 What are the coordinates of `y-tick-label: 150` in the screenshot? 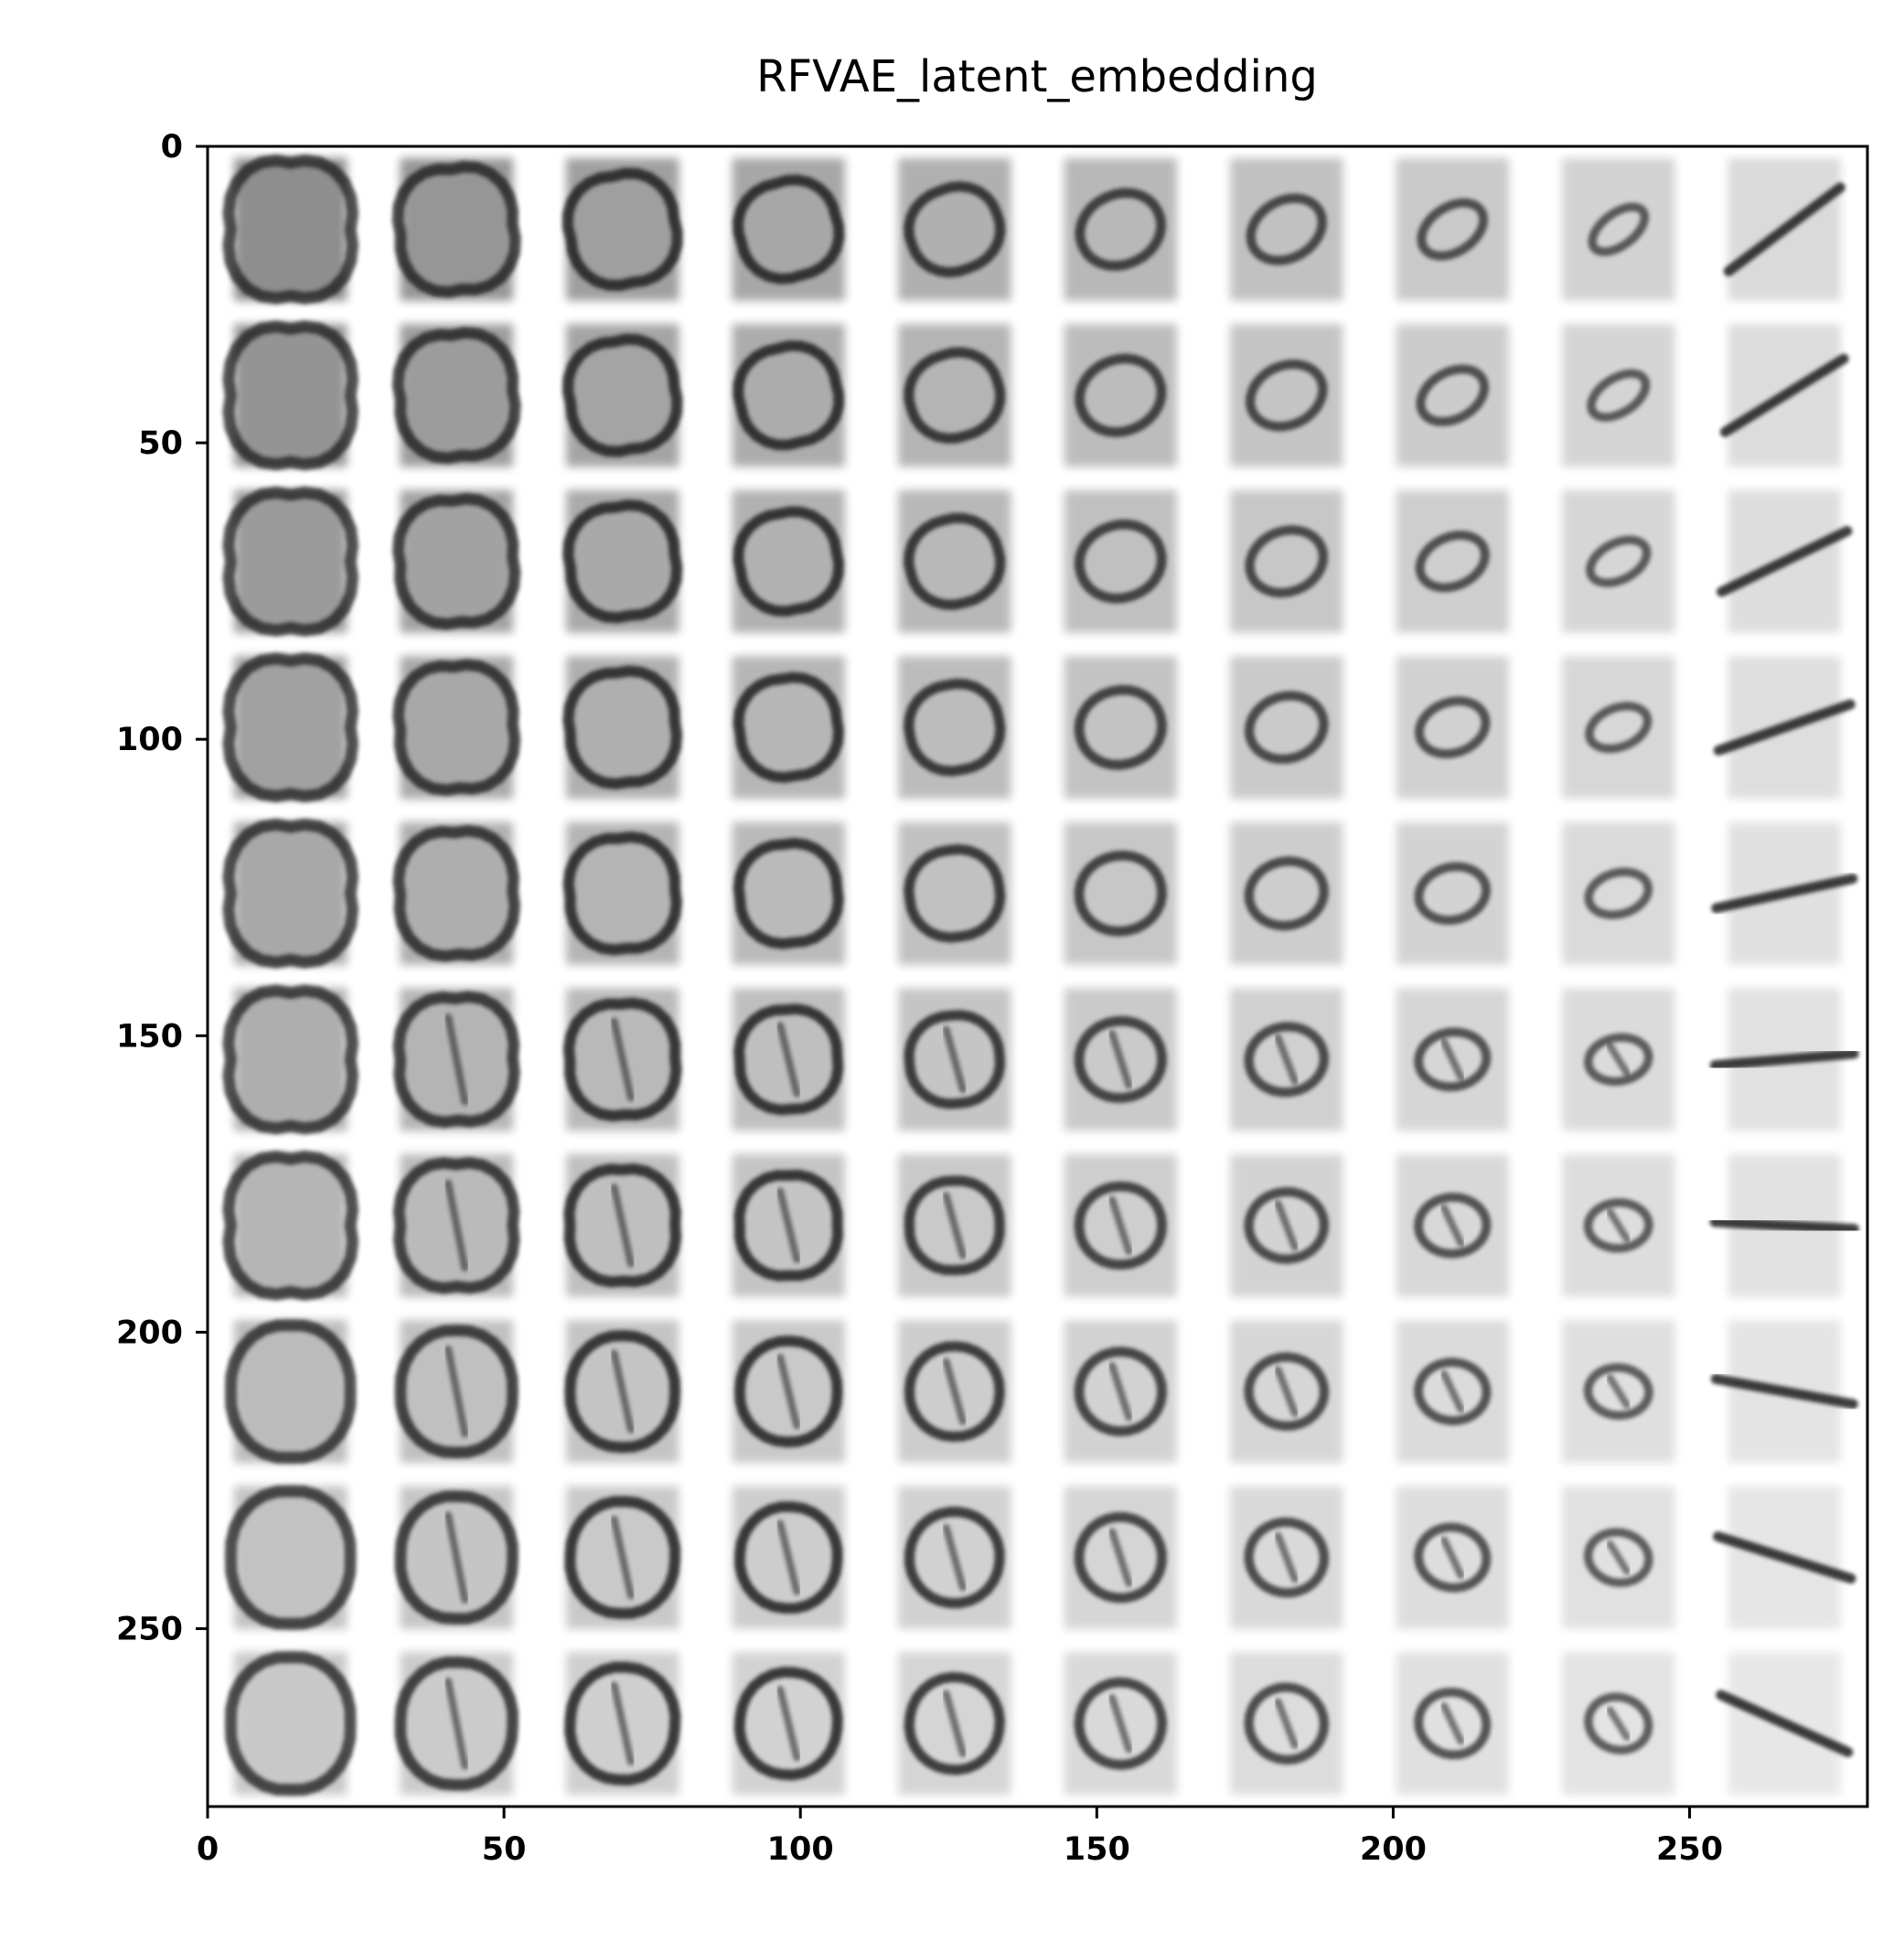 It's located at (149, 1036).